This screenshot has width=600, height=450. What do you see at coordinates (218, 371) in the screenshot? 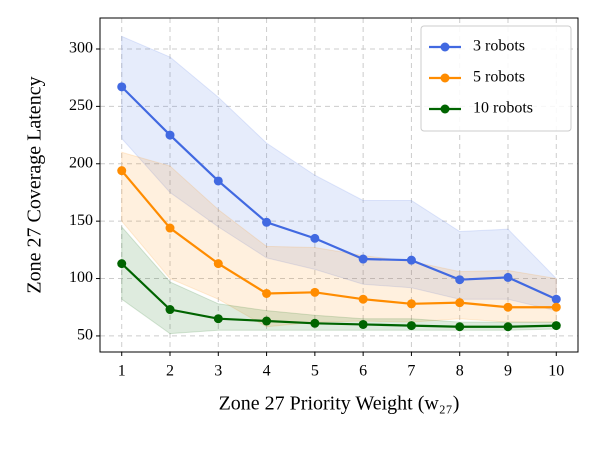
I see `x-tick-label: 3` at bounding box center [218, 371].